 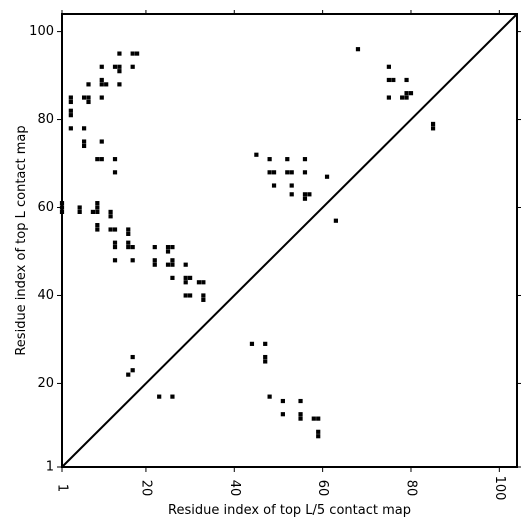 I want to click on x-tick-label: 40, so click(x=234, y=488).